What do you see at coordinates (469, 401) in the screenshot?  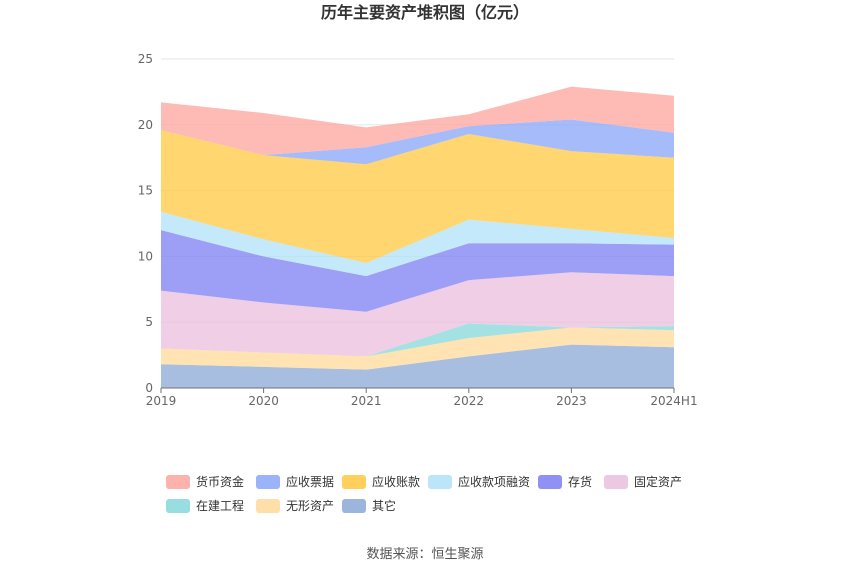 I see `x-tick-label: 2022` at bounding box center [469, 401].